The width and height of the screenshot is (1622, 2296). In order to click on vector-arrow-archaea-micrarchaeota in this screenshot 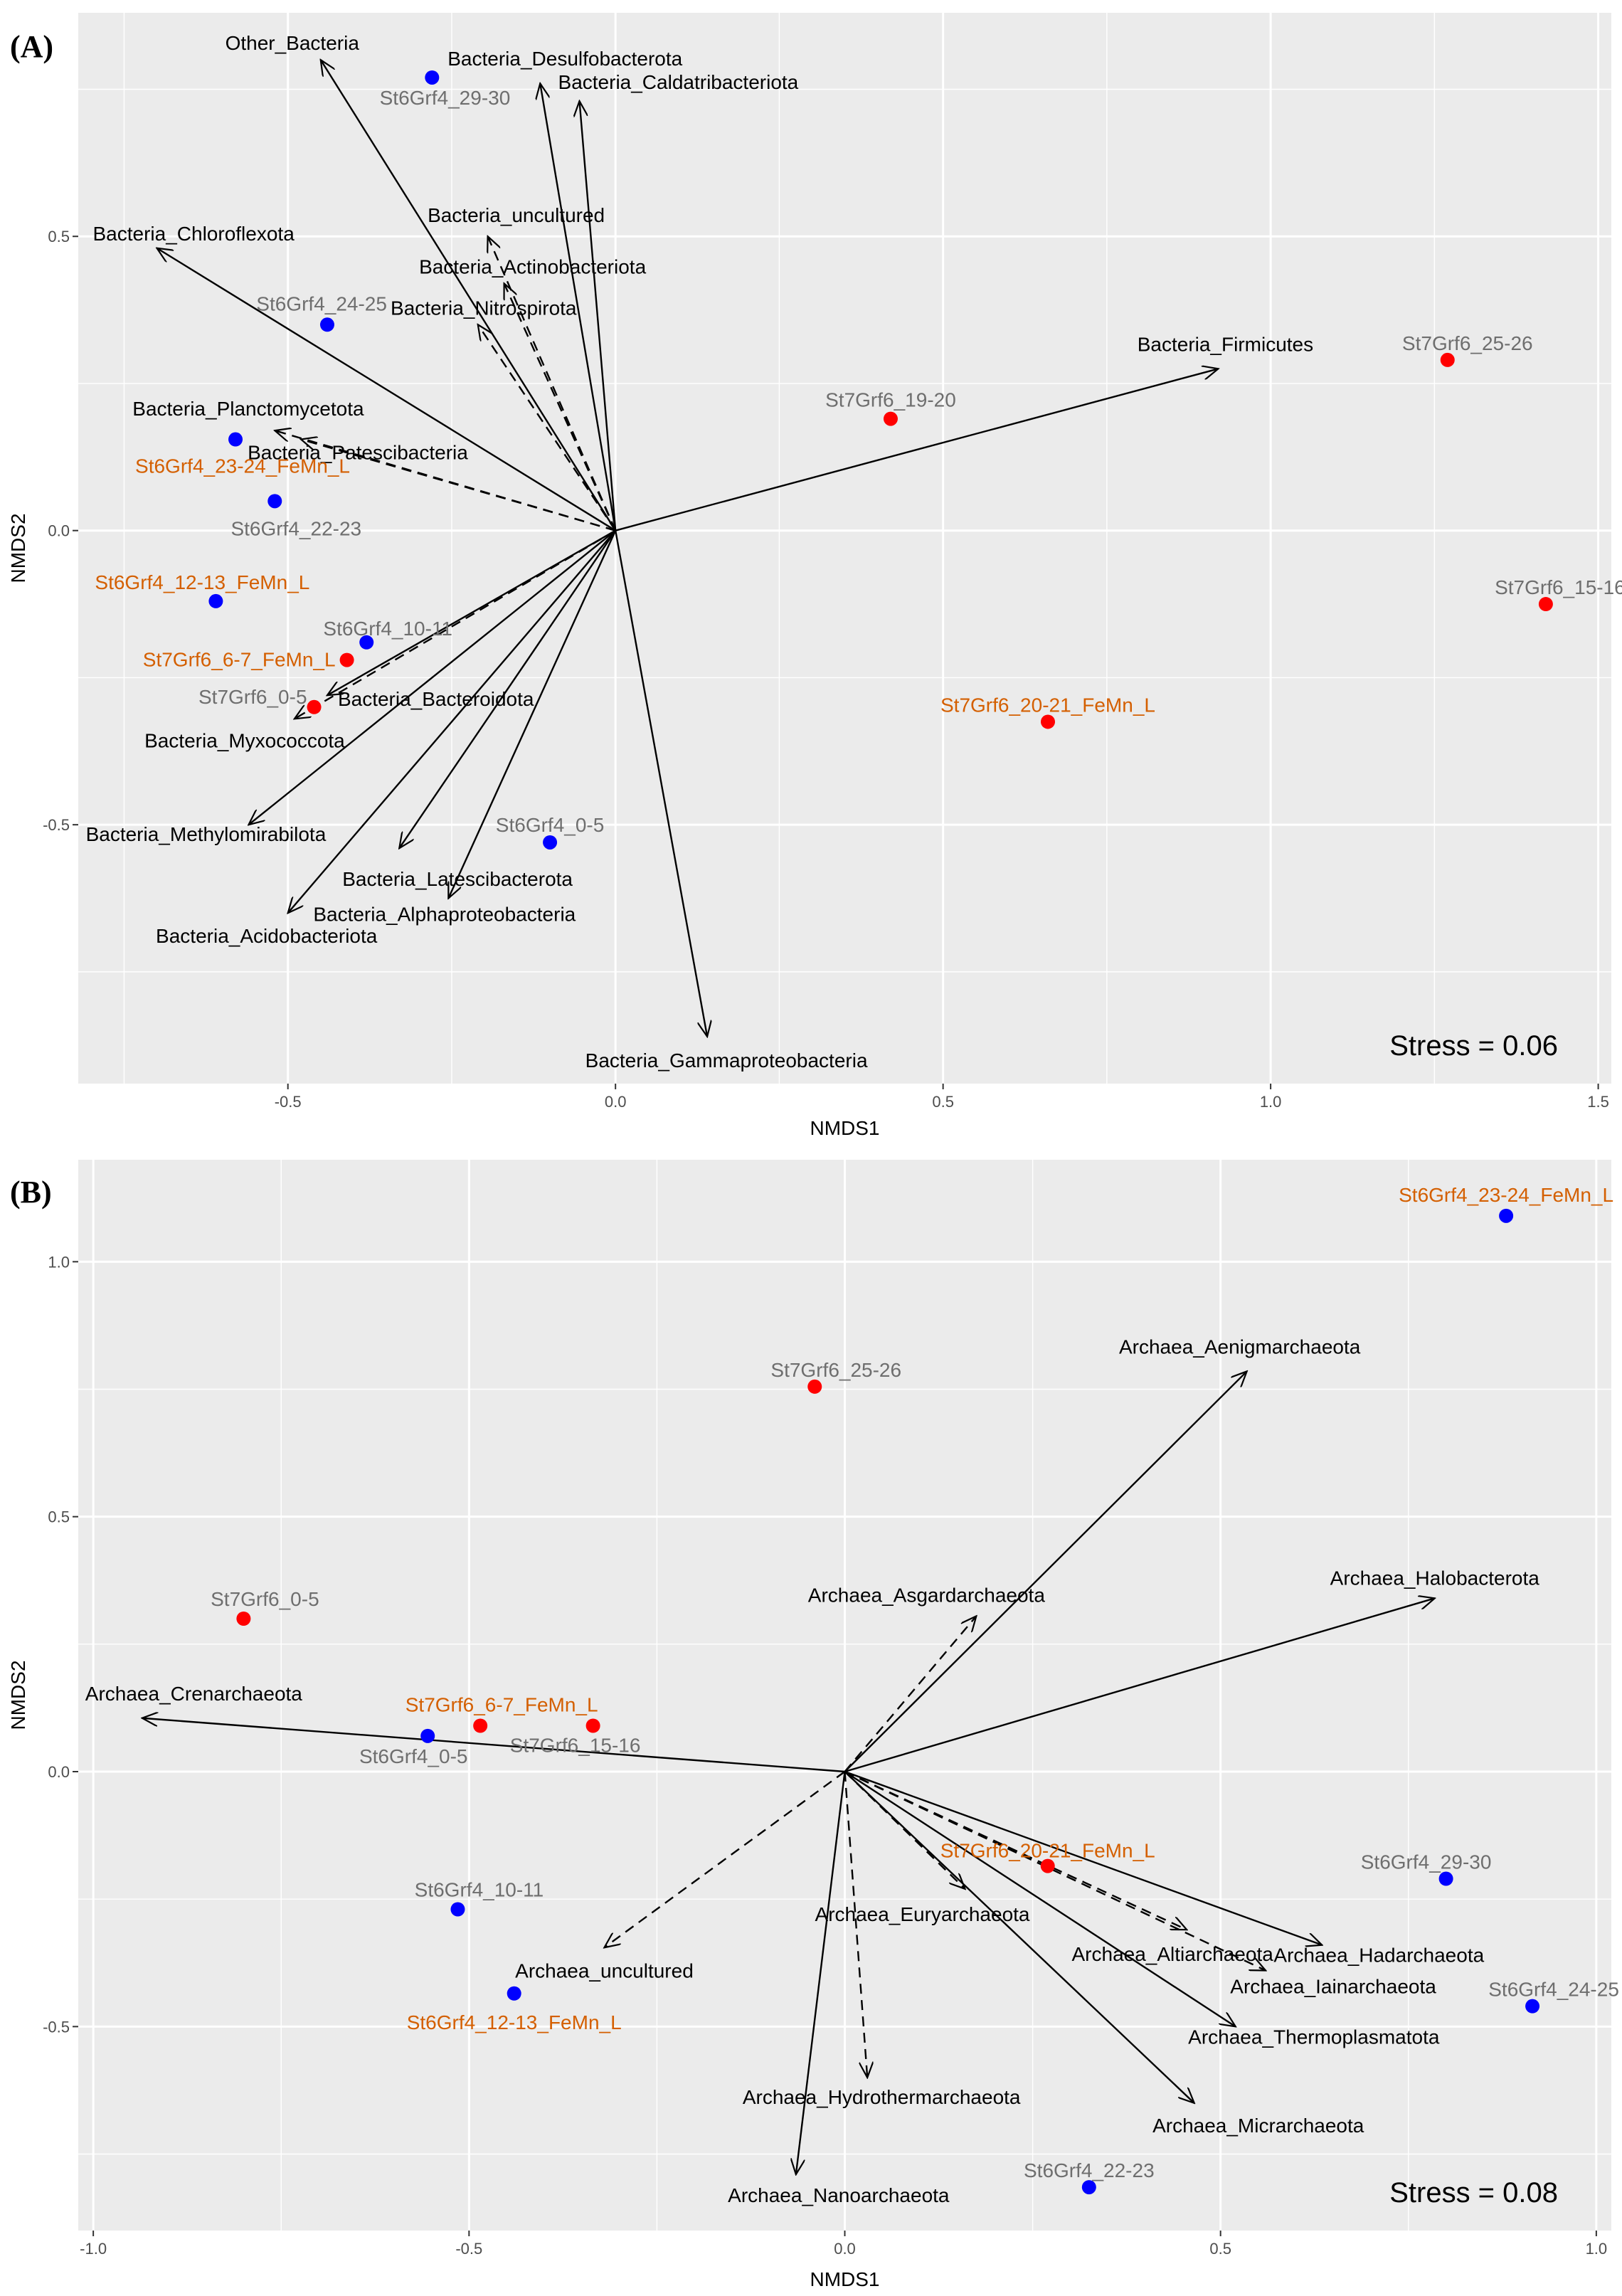, I will do `click(1019, 1937)`.